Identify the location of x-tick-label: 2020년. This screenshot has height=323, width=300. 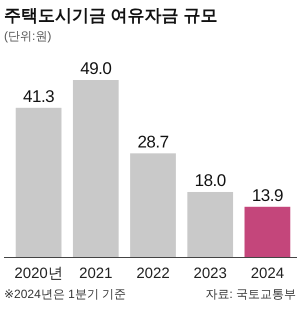
(38, 273).